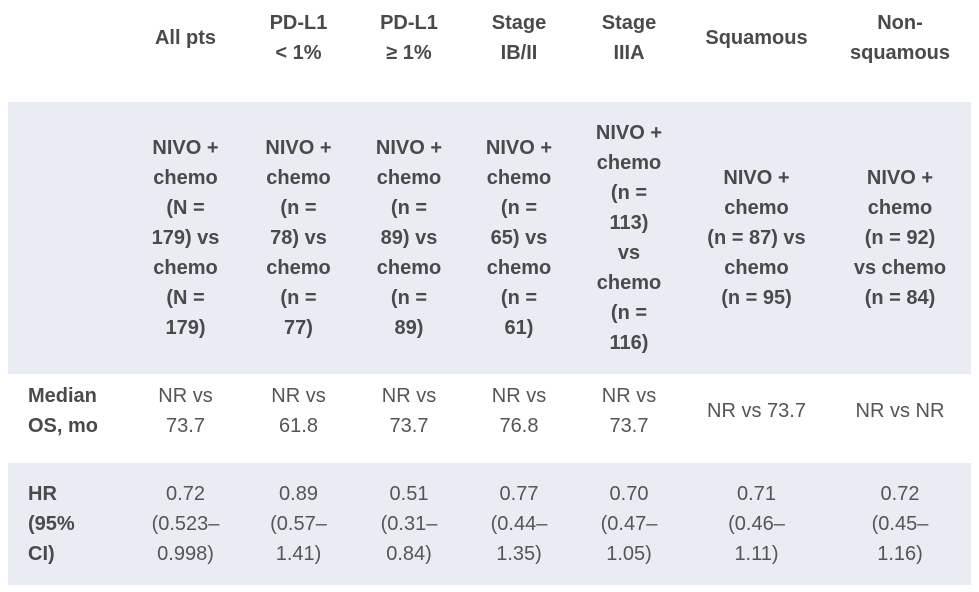  I want to click on hr-label: HR (95% CI), so click(51, 524).